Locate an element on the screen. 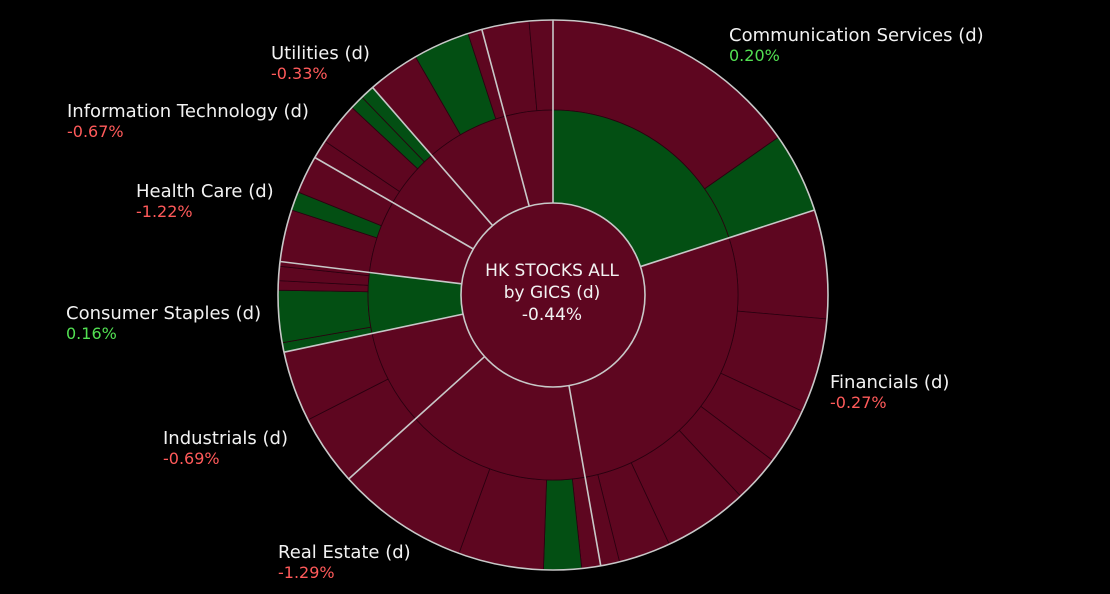 The width and height of the screenshot is (1110, 594). sector-change: -0.69% is located at coordinates (191, 458).